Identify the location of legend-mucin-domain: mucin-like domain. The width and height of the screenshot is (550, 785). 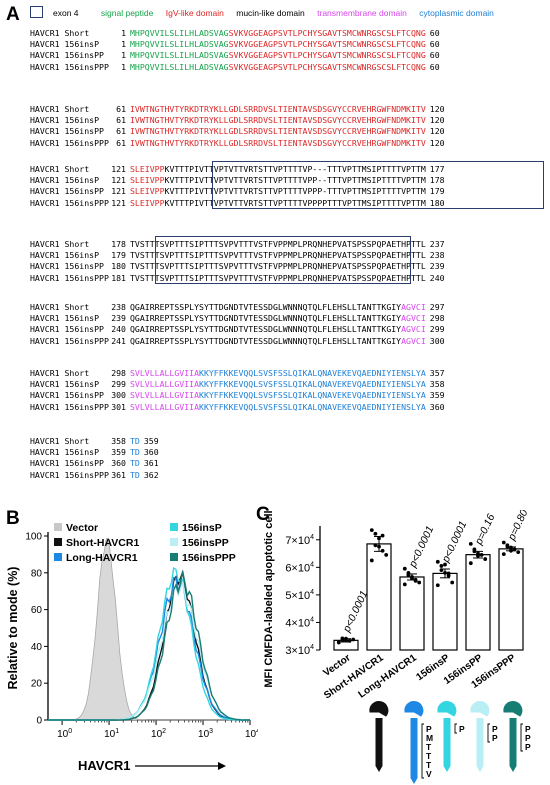
(270, 13).